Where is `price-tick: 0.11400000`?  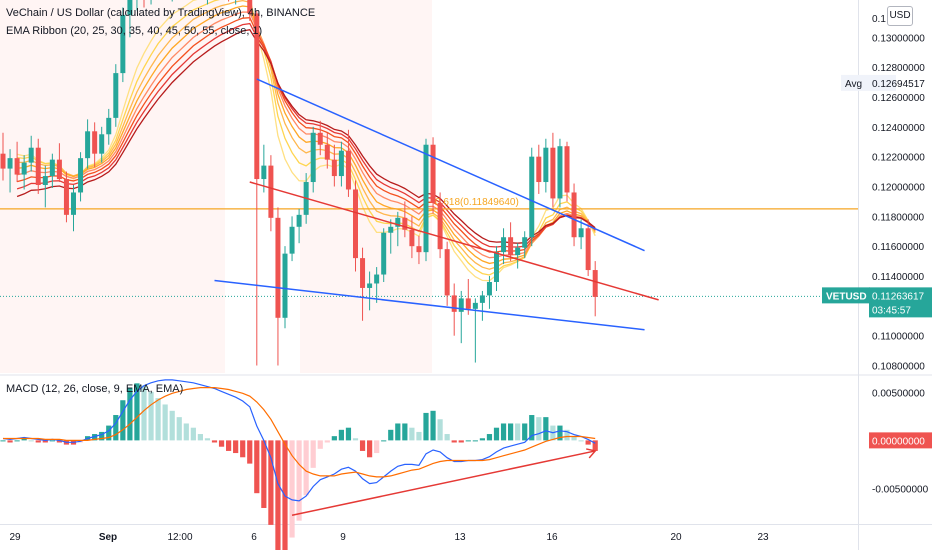
price-tick: 0.11400000 is located at coordinates (898, 277).